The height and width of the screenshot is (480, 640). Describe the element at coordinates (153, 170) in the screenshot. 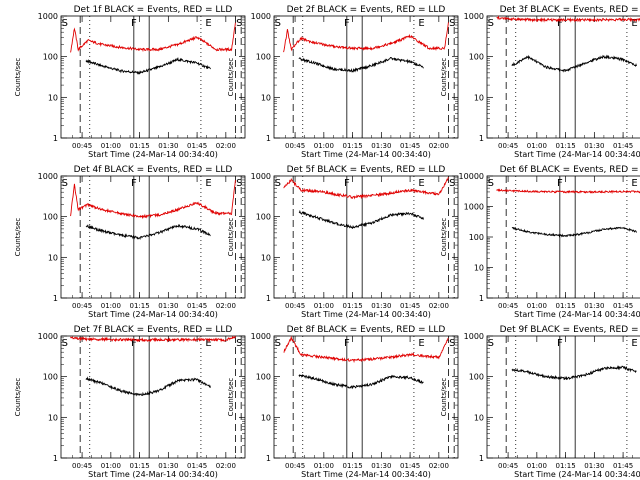

I see `chart-title: Det 4f BLACK = Events, RED = LLD` at that location.